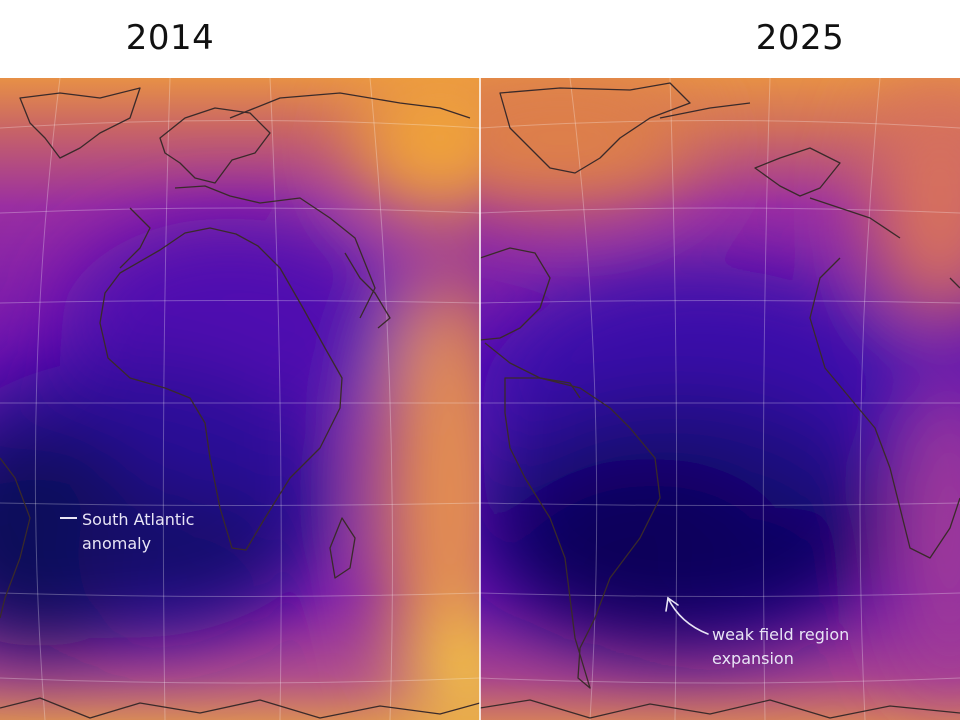 The height and width of the screenshot is (720, 960). What do you see at coordinates (480, 399) in the screenshot?
I see `panel-divider` at bounding box center [480, 399].